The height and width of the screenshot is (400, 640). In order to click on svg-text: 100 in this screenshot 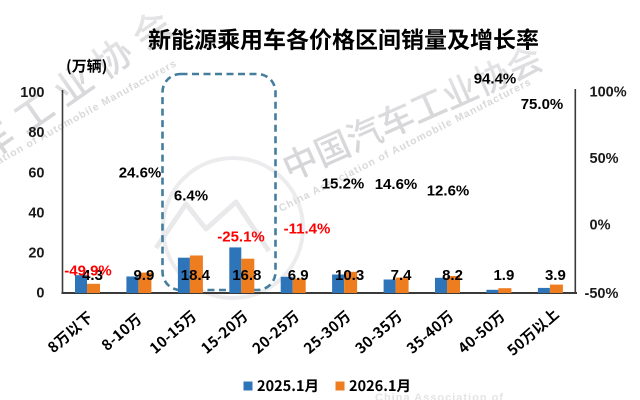, I will do `click(32, 93)`.